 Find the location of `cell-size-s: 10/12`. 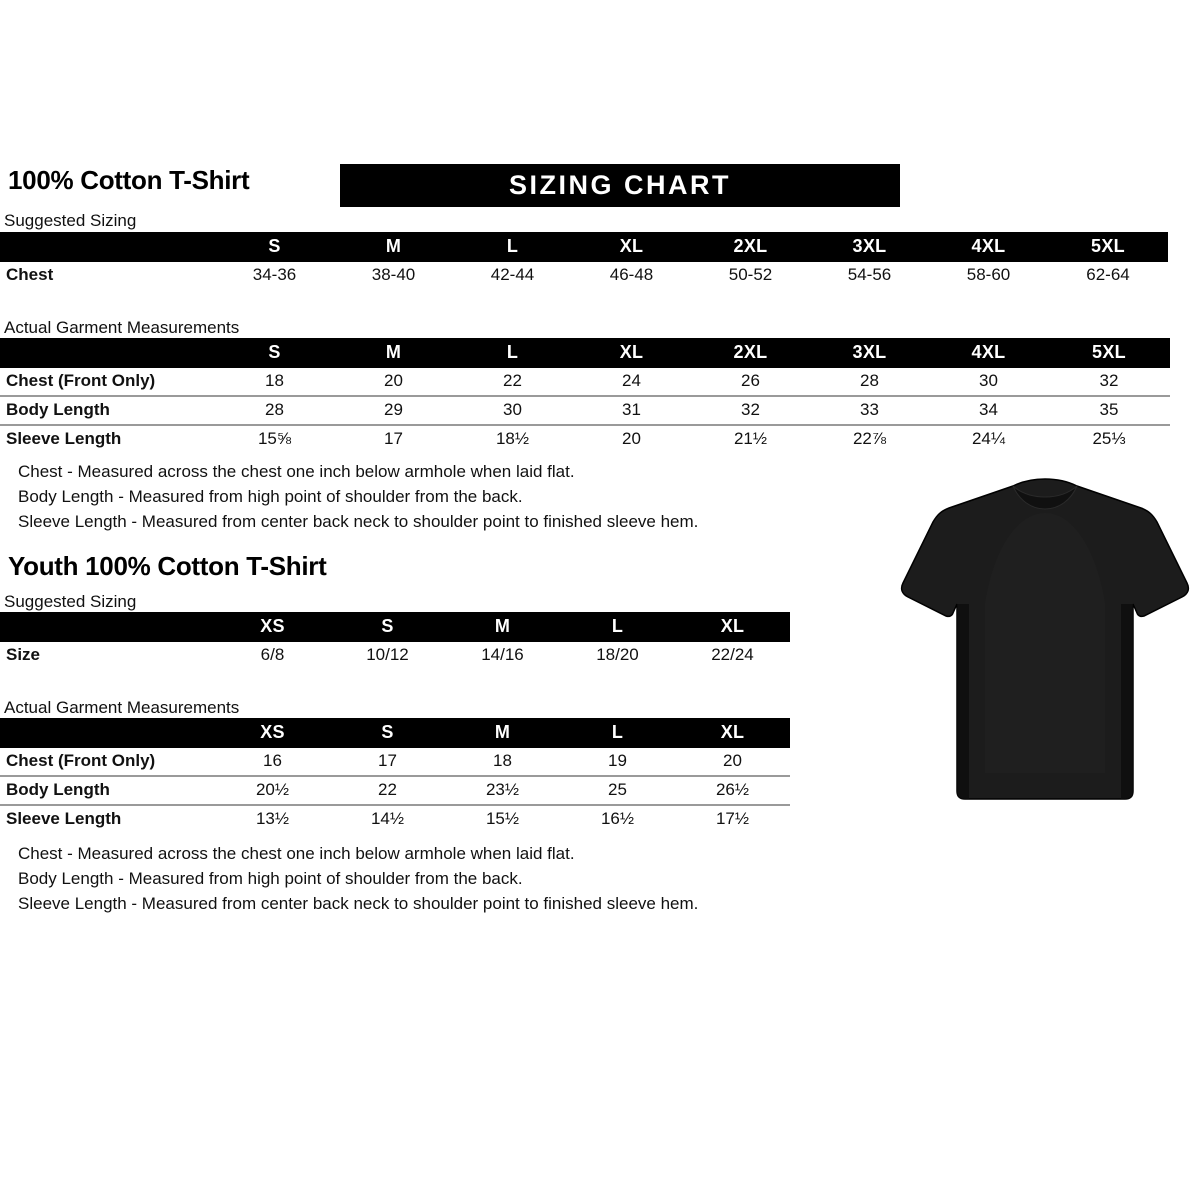

cell-size-s: 10/12 is located at coordinates (387, 654).